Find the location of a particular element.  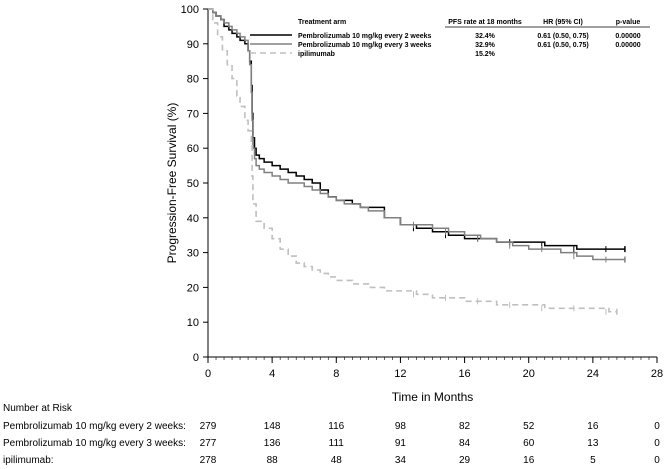

risk-value: 48 is located at coordinates (337, 460).